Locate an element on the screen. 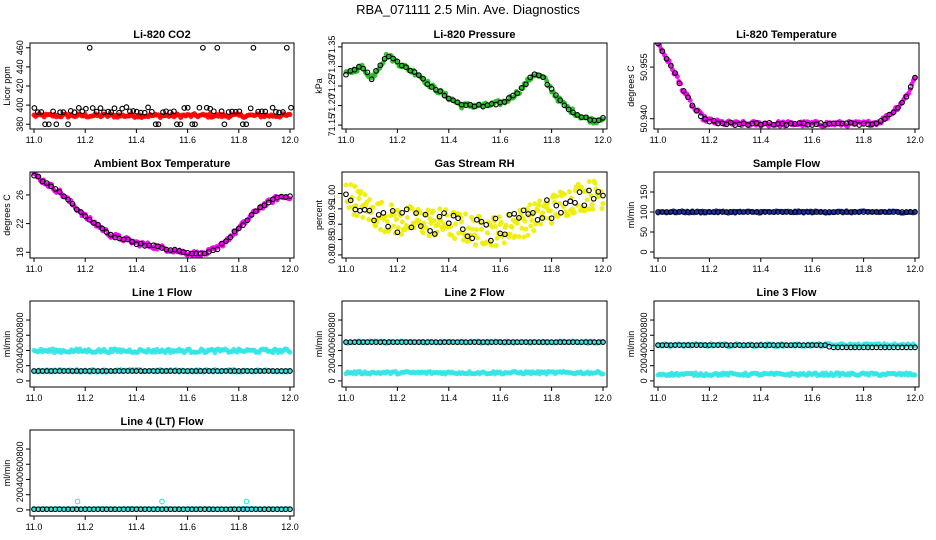 Image resolution: width=936 pixels, height=540 pixels. panel-title: Gas Stream RH is located at coordinates (474, 164).